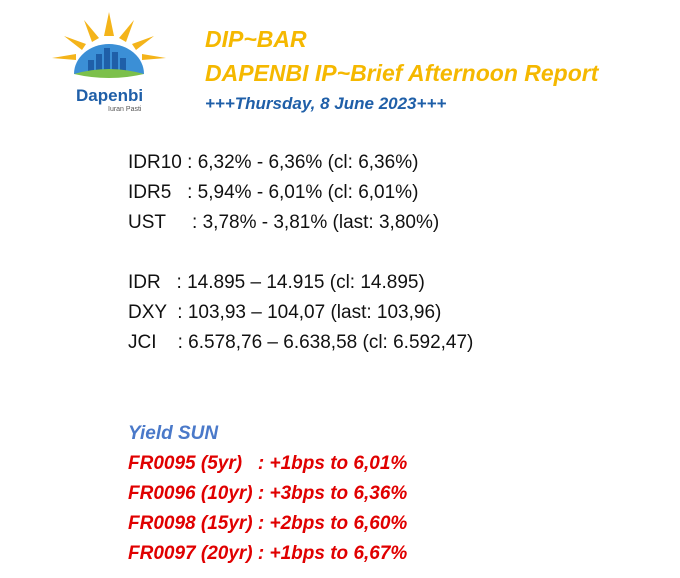 Image resolution: width=680 pixels, height=578 pixels. What do you see at coordinates (273, 192) in the screenshot?
I see `rate-line-idr5: IDR5 : 5,94% - 6,01% (cl: 6,01%)` at bounding box center [273, 192].